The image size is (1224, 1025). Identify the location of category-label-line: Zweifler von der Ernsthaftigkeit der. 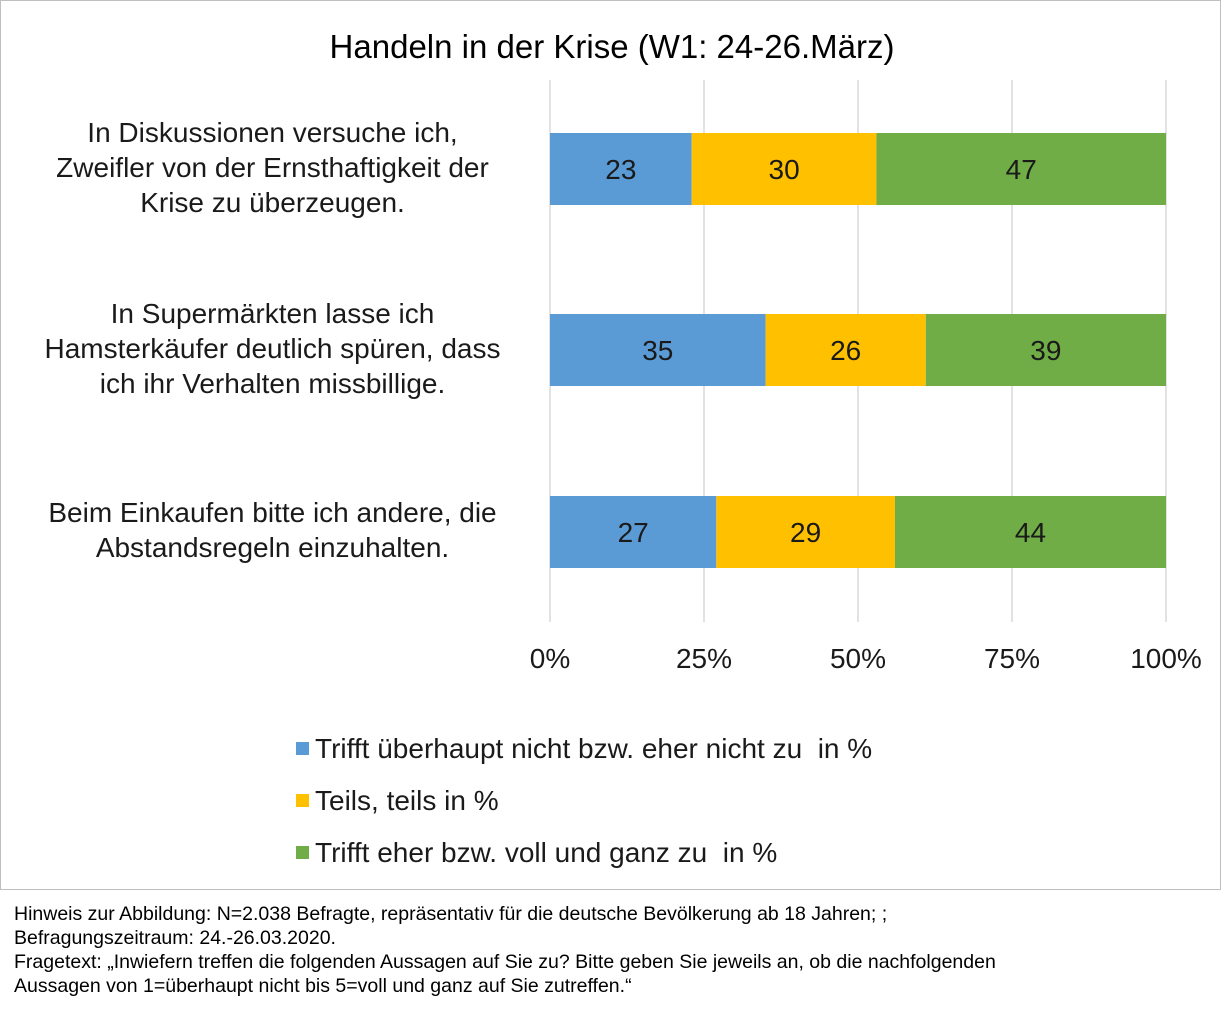
(272, 167).